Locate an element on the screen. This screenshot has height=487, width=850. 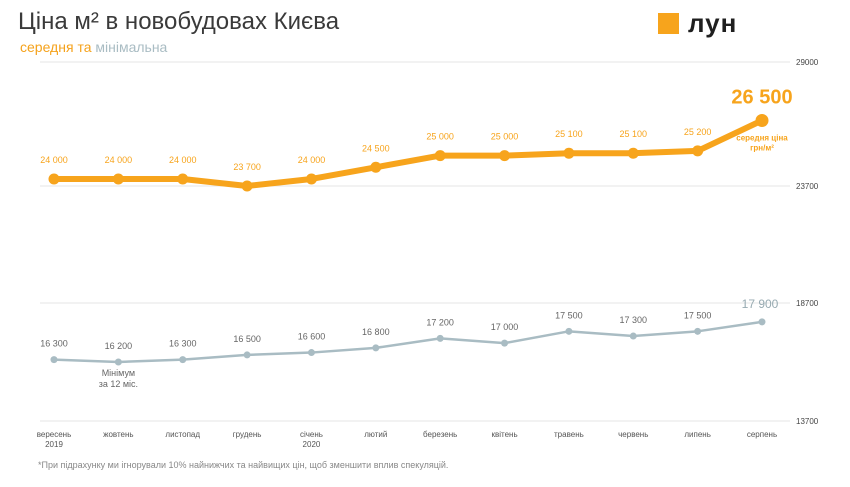
x-tick-label: листопад is located at coordinates (182, 434).